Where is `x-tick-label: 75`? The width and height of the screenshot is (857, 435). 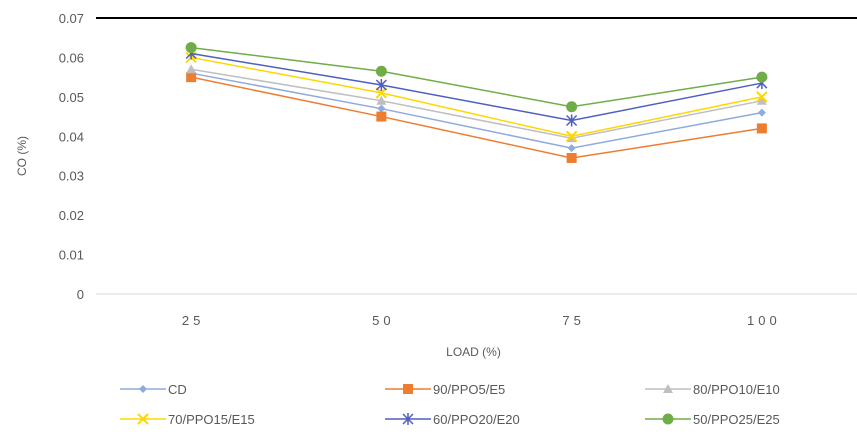 x-tick-label: 75 is located at coordinates (573, 320).